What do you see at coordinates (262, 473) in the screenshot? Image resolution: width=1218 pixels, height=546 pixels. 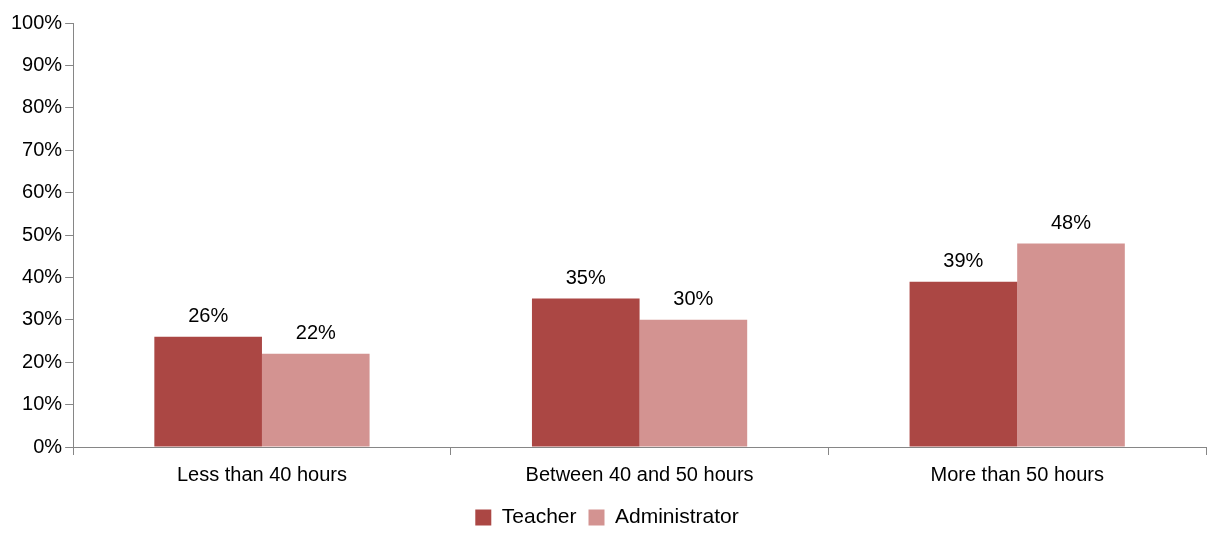 I see `x-tick-label: Less than 40 hours` at bounding box center [262, 473].